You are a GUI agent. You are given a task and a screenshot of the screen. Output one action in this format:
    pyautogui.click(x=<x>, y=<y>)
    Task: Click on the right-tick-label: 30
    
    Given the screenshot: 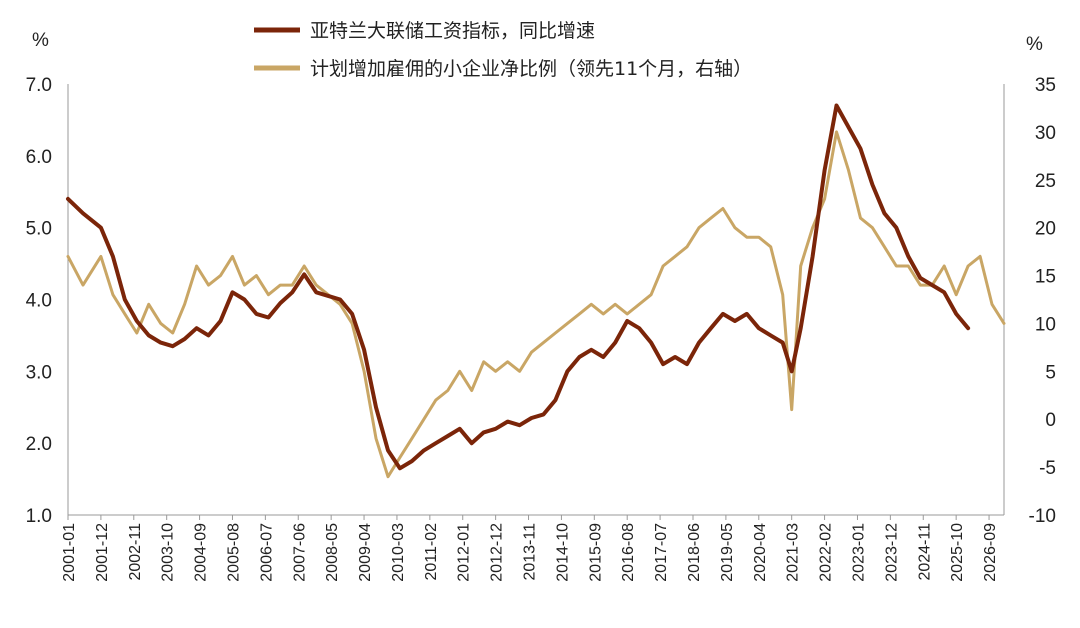 What is the action you would take?
    pyautogui.click(x=1045, y=133)
    